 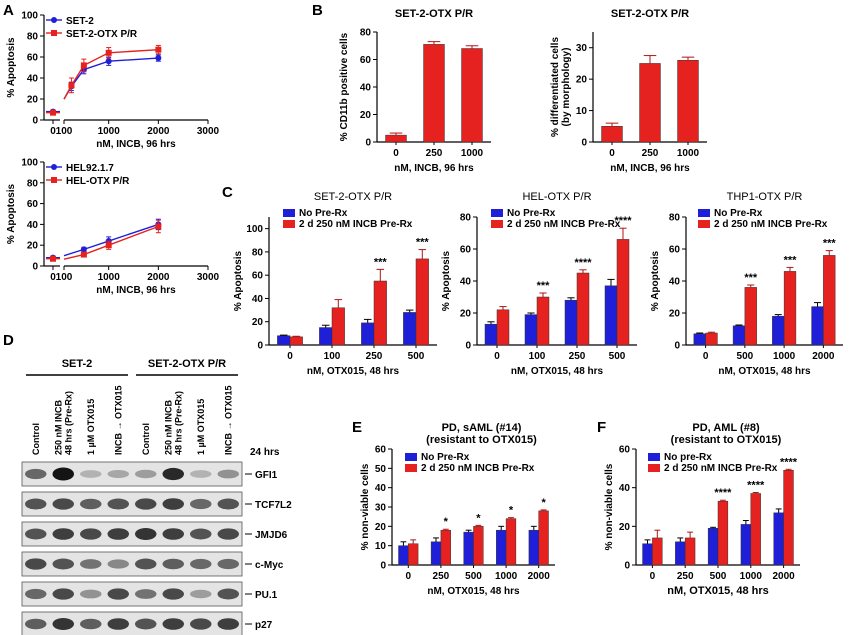 What do you see at coordinates (208, 131) in the screenshot?
I see `x-tick-label: 3000` at bounding box center [208, 131].